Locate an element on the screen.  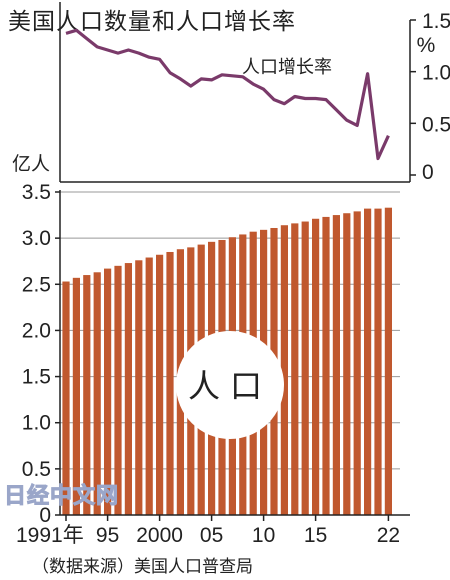
population-series-label: 人口 is located at coordinates (230, 386).